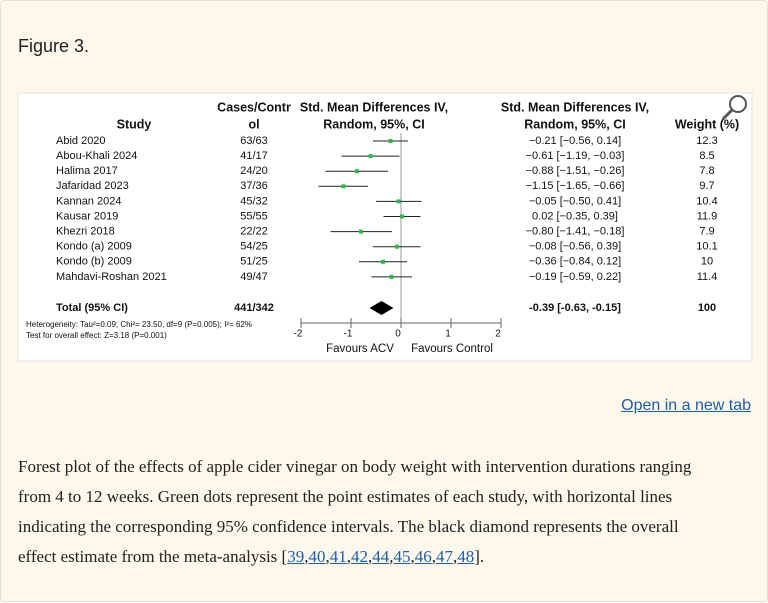 The height and width of the screenshot is (603, 768). Describe the element at coordinates (707, 216) in the screenshot. I see `weight: 11.9` at that location.